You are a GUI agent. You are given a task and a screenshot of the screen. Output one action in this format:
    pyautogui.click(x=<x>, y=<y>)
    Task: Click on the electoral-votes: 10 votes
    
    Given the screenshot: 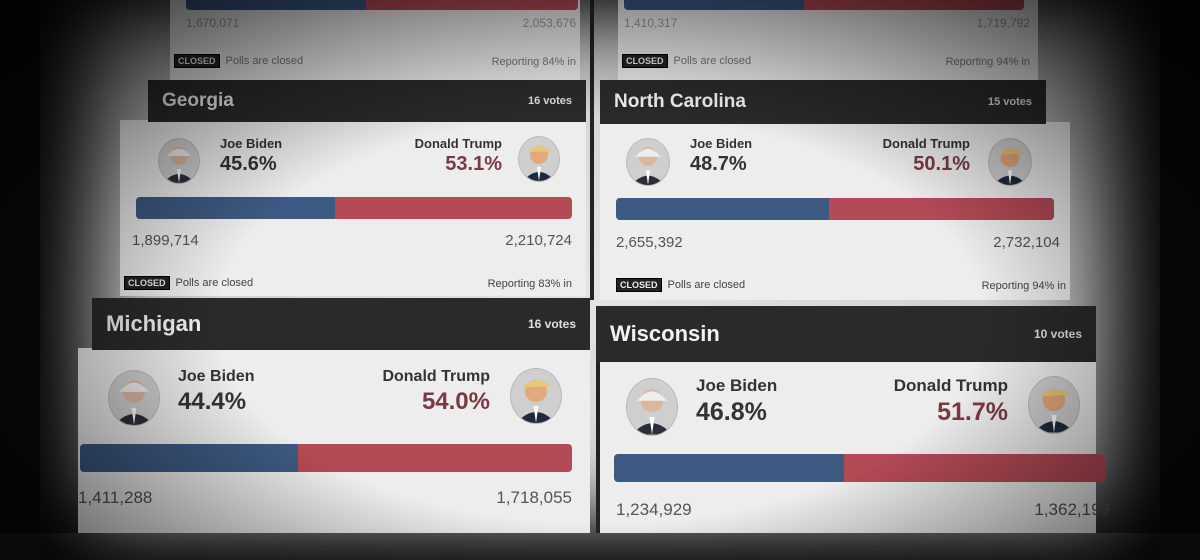 What is the action you would take?
    pyautogui.click(x=1057, y=334)
    